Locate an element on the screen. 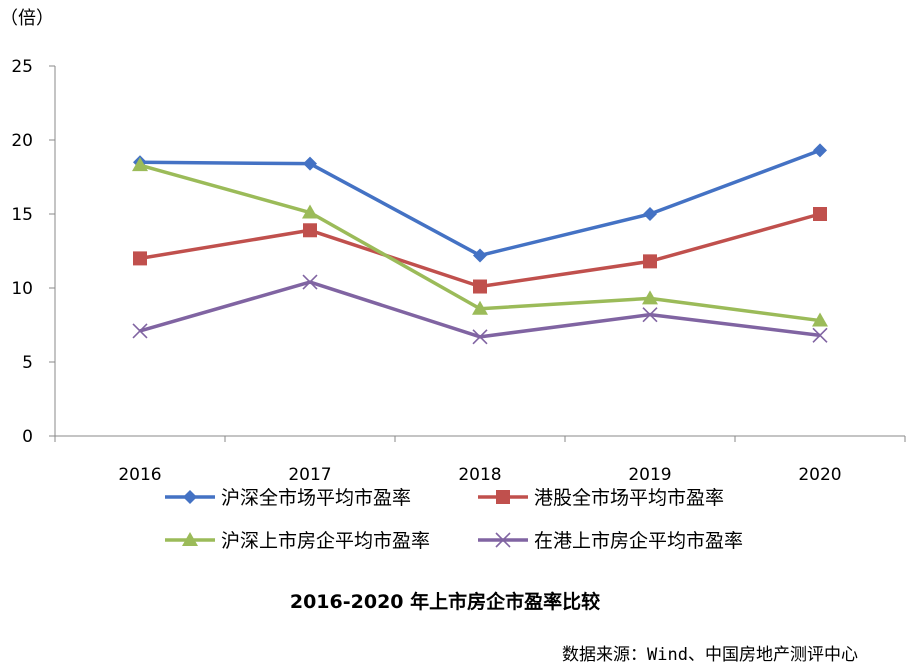  legend-item-3: 沪深上市房企平均市盈率 is located at coordinates (297, 541).